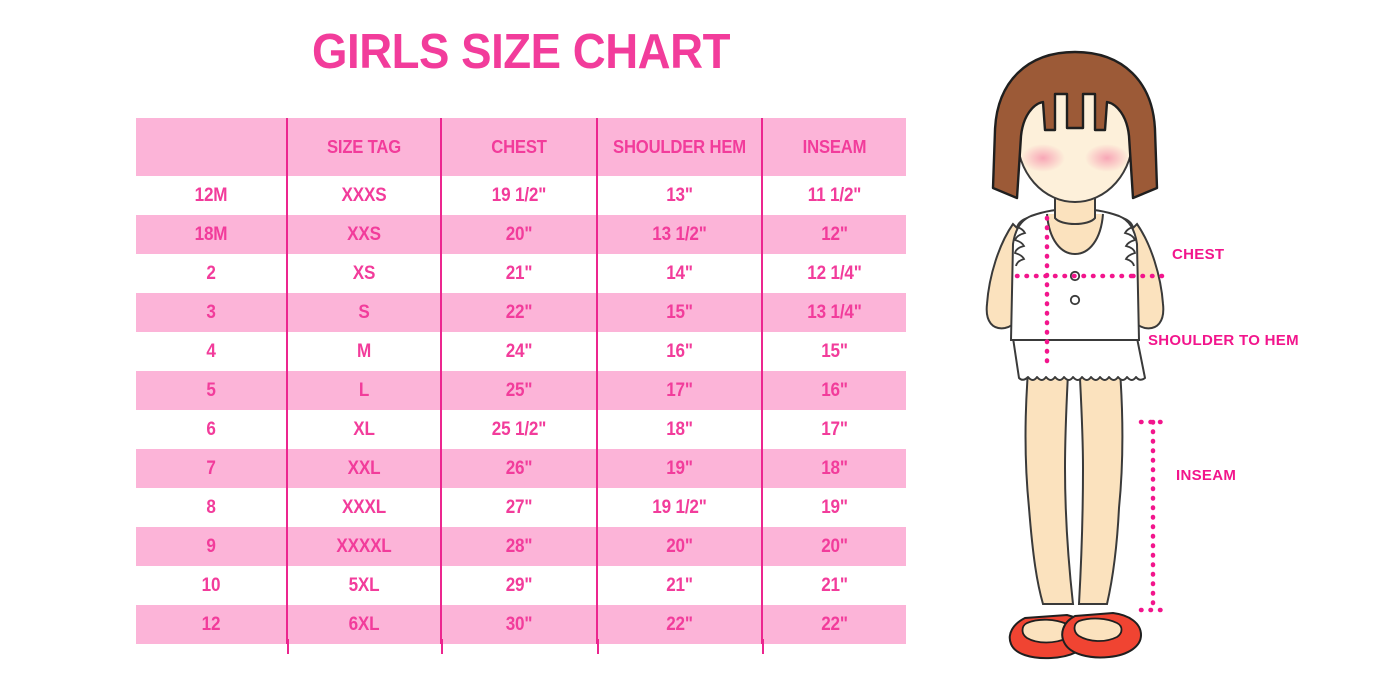  What do you see at coordinates (211, 147) in the screenshot?
I see `column-header-size` at bounding box center [211, 147].